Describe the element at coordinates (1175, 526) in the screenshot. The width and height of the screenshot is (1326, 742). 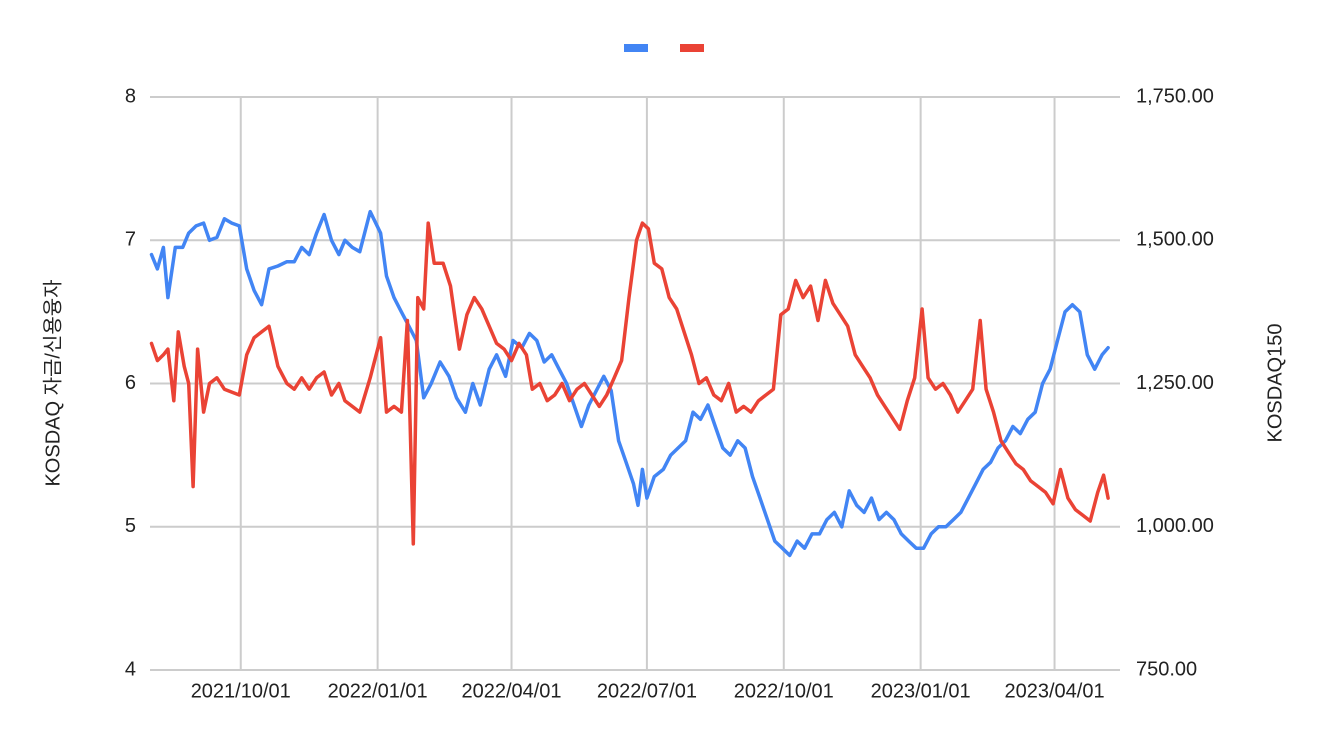
I see `right-tick-label: 1,000.00` at that location.